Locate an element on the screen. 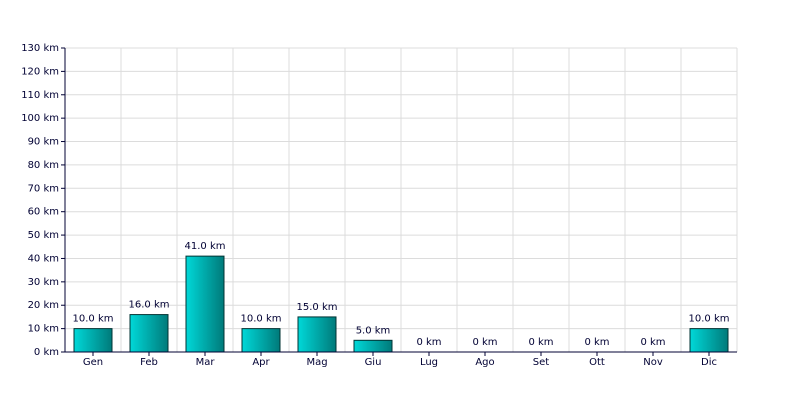 This screenshot has width=800, height=400. y-tick-label: 120 km is located at coordinates (40, 71).